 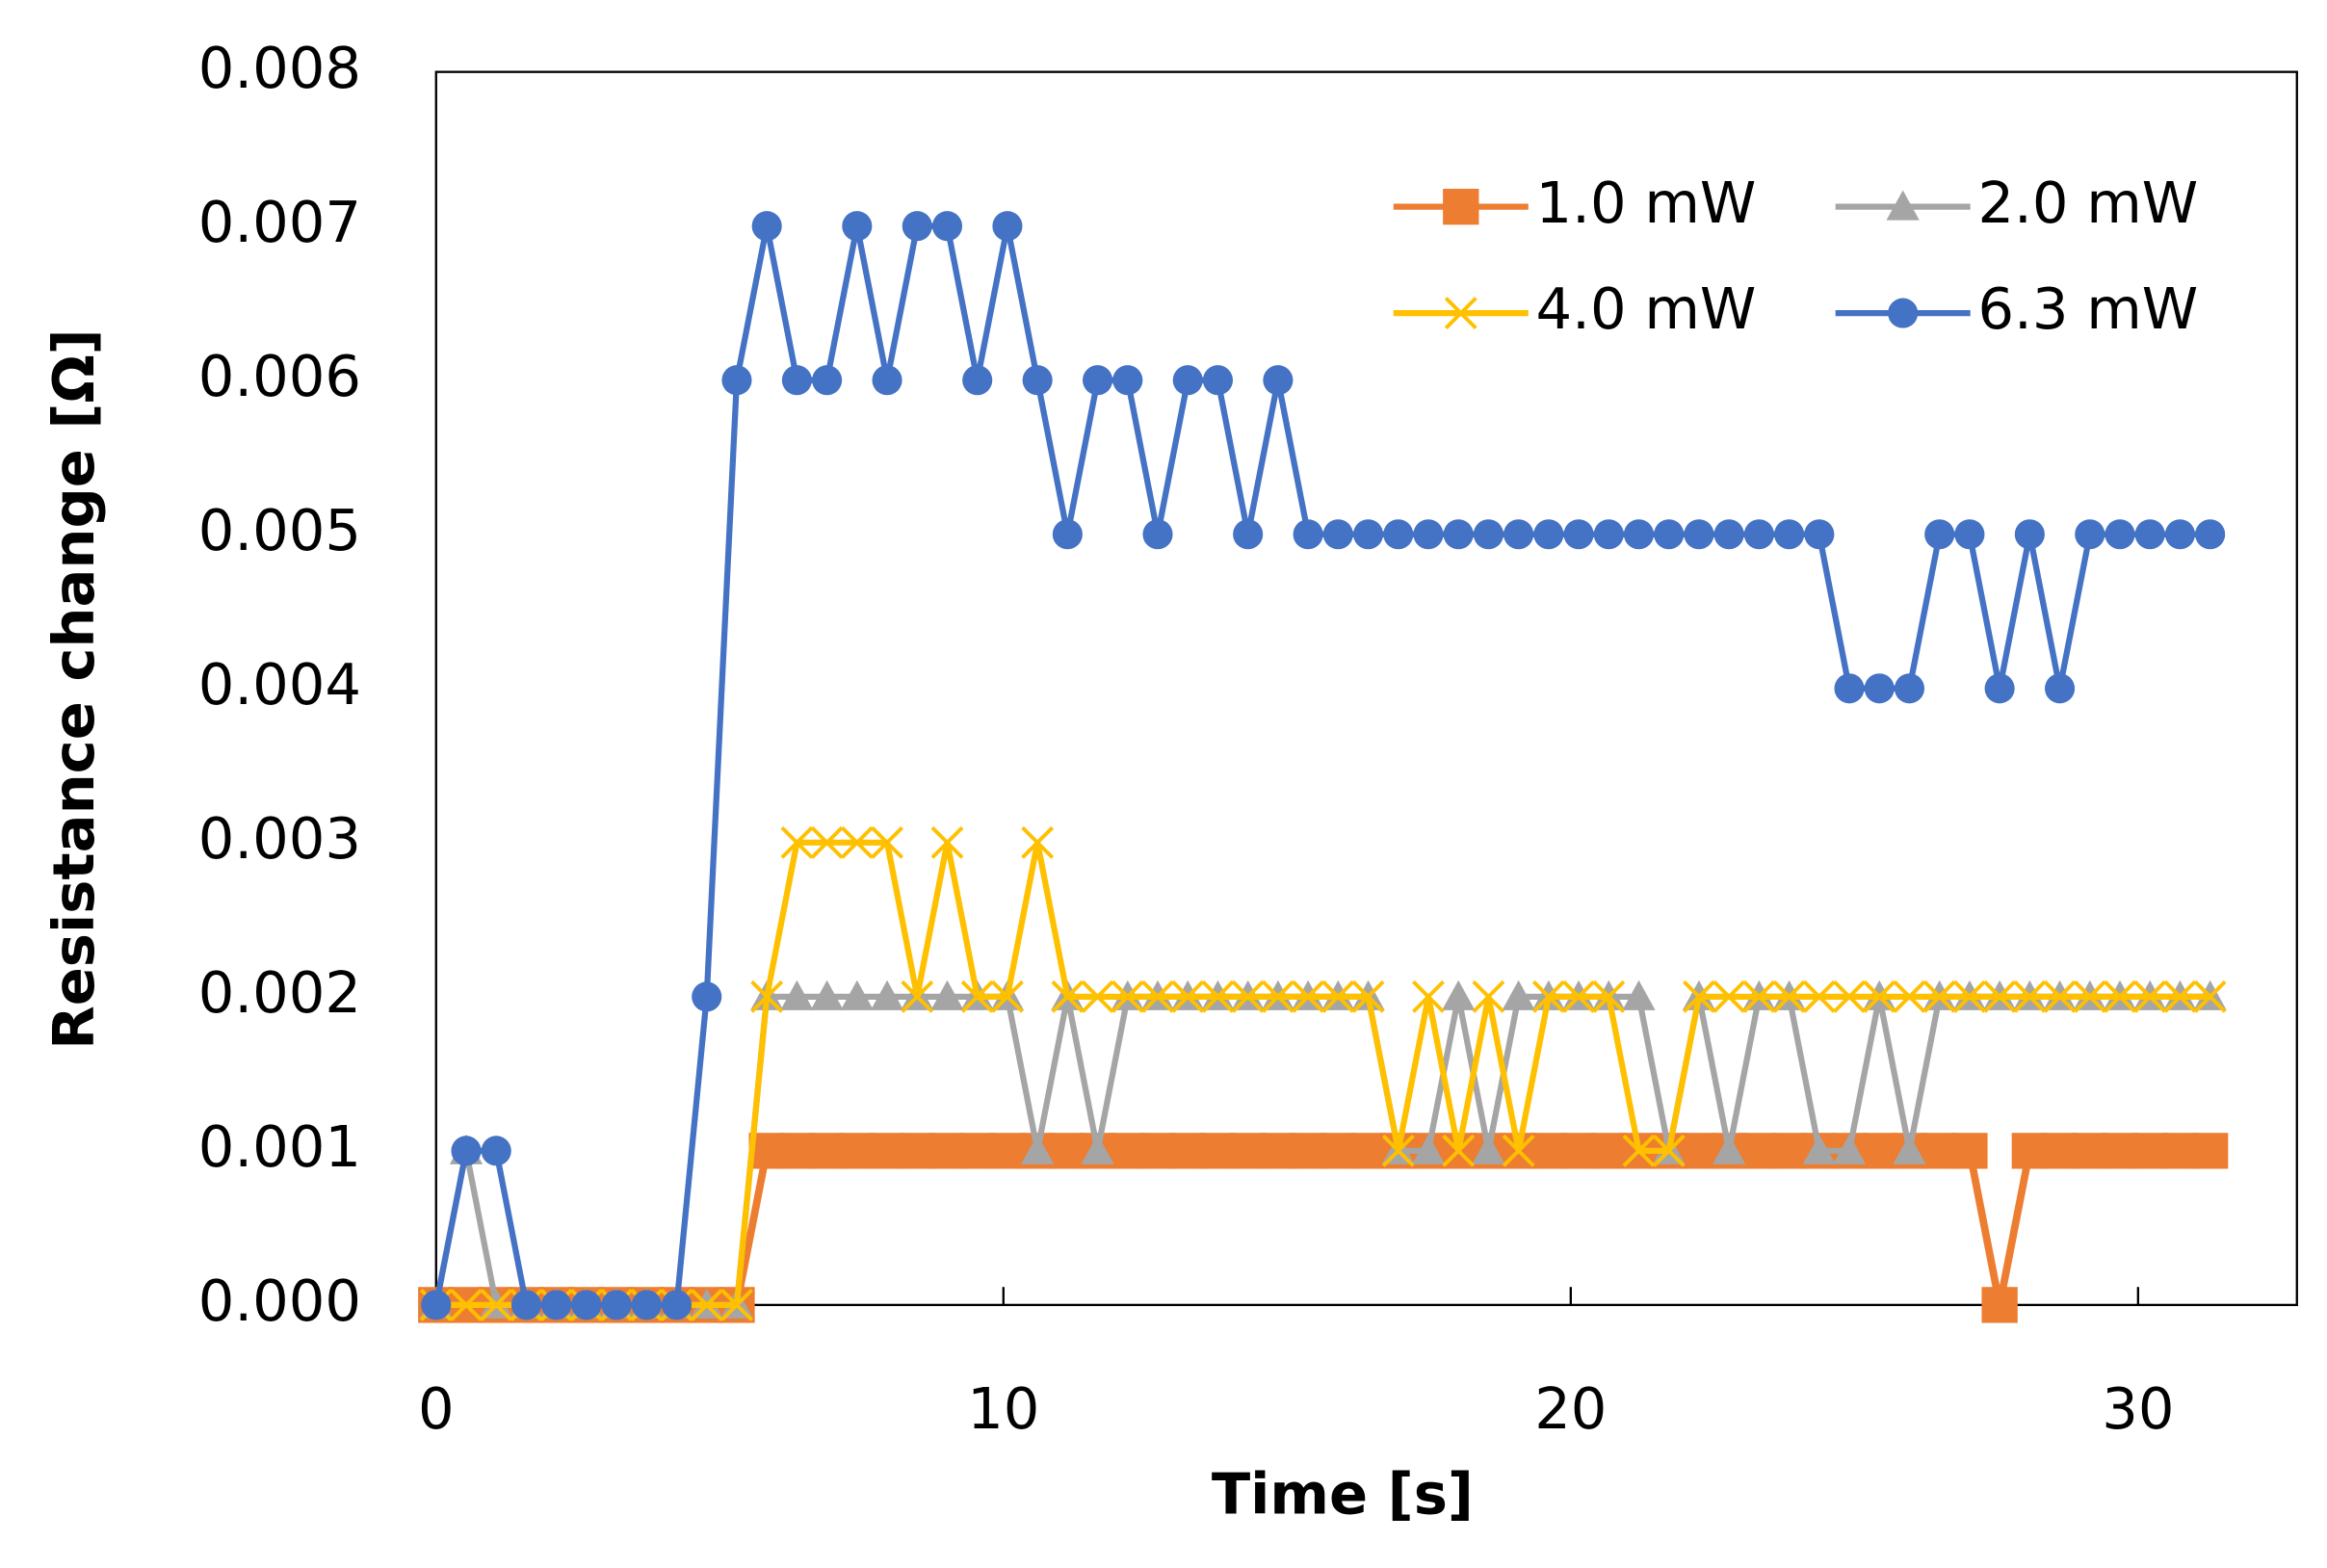 I want to click on y-tick-label: 0.007, so click(x=279, y=222).